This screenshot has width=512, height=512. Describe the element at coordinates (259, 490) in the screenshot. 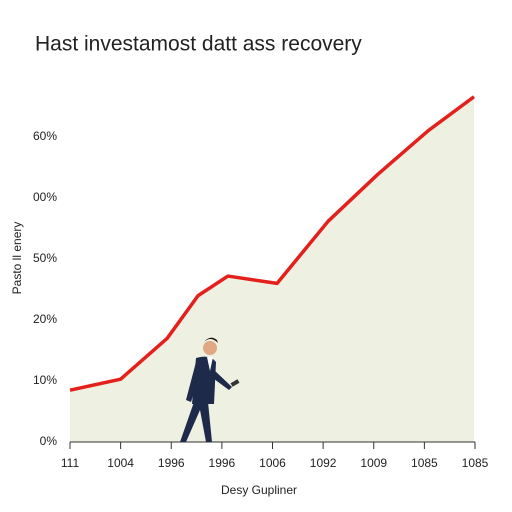

I see `x-axis-label: Desy Gupliner` at that location.